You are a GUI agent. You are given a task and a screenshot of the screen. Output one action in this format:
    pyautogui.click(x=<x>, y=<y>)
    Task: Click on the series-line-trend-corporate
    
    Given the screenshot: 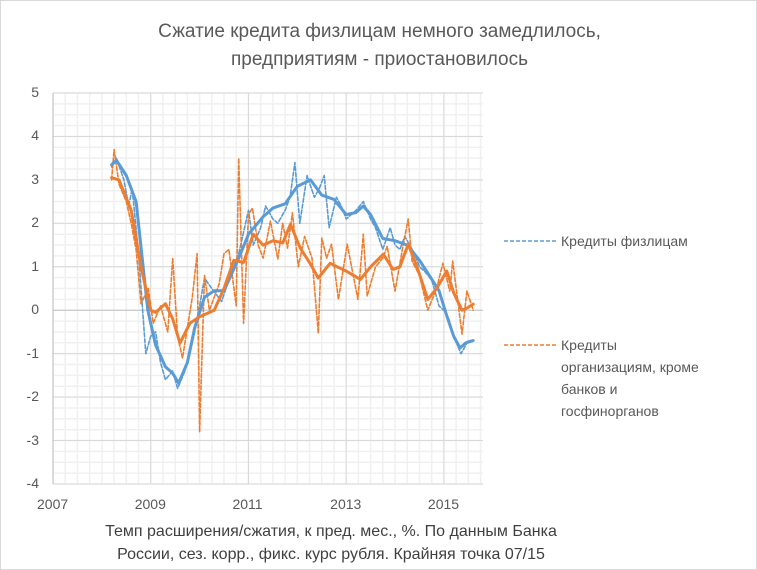 What is the action you would take?
    pyautogui.click(x=292, y=260)
    